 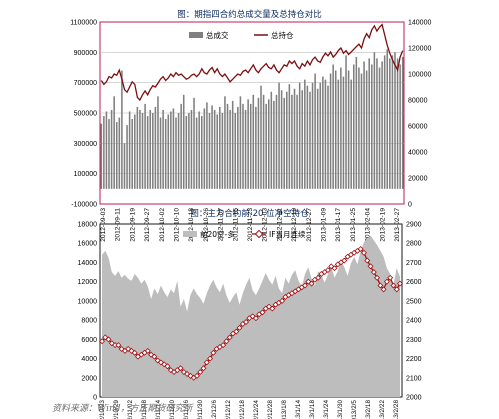 What do you see at coordinates (95, 398) in the screenshot?
I see `left-tick-label: 0` at bounding box center [95, 398].